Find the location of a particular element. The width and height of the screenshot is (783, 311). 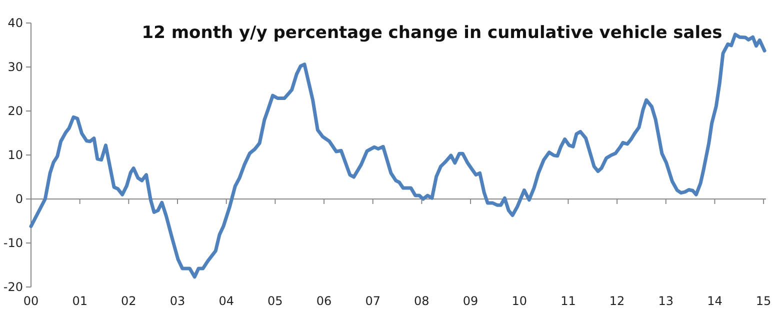

x-tick-label: 01 is located at coordinates (80, 301).